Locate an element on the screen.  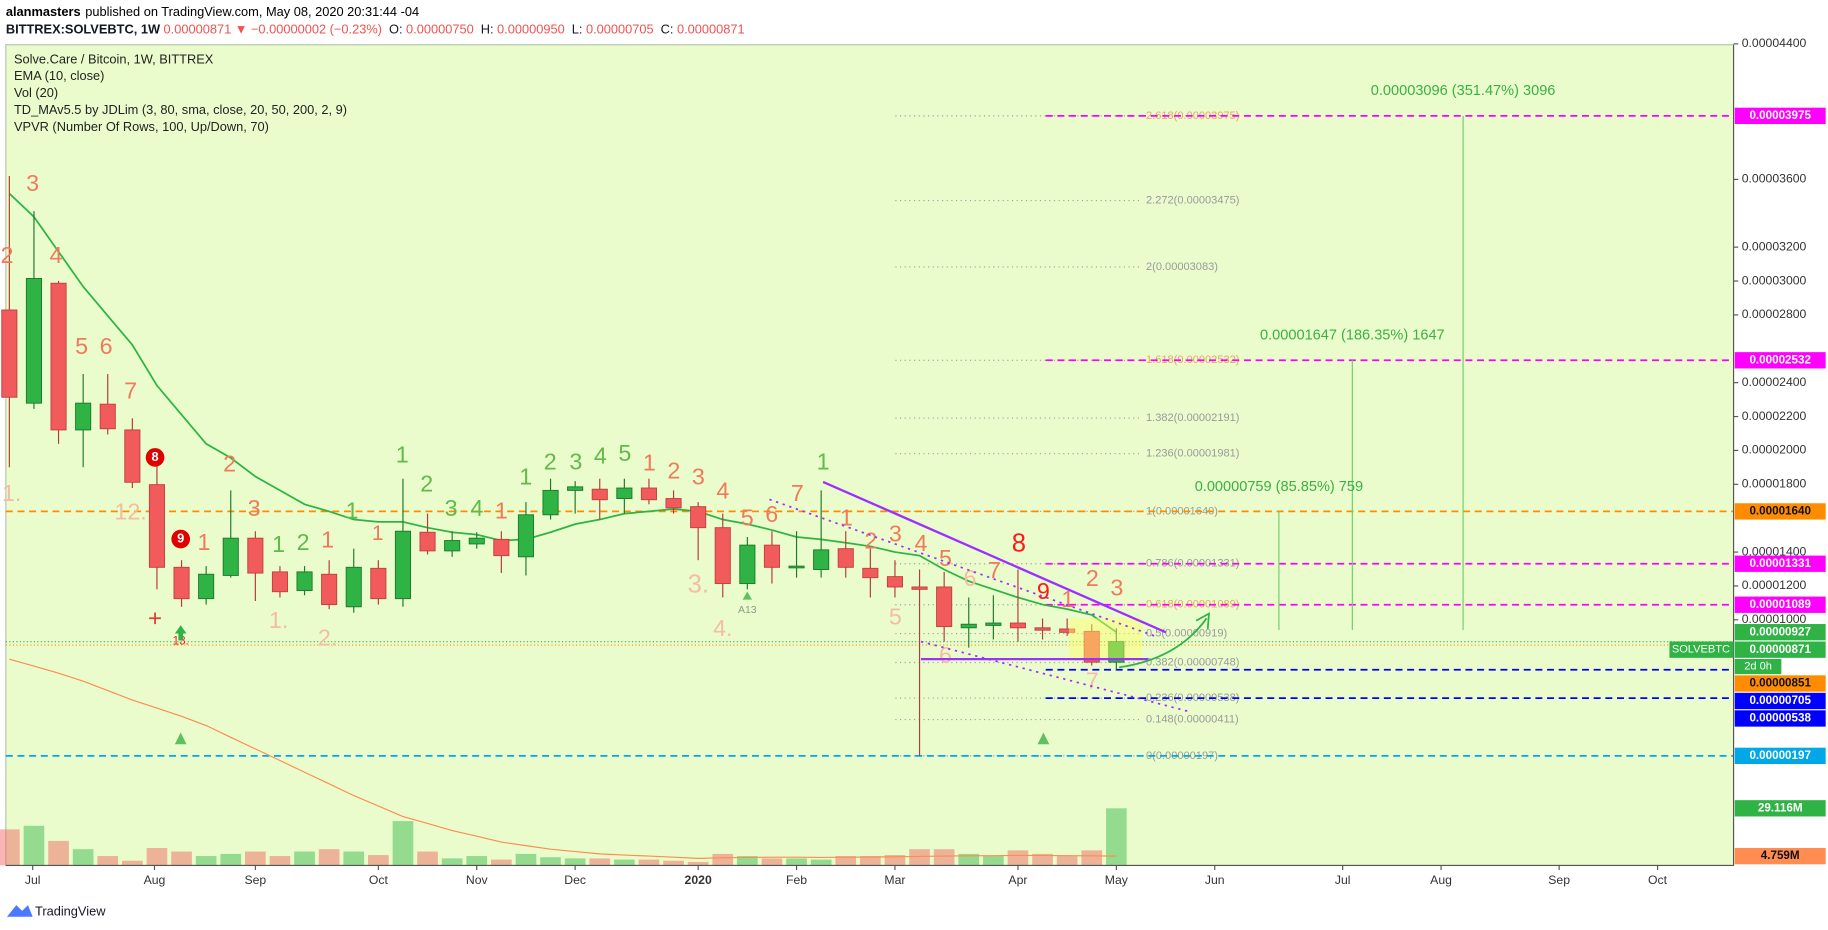
td-label: 1. is located at coordinates (11, 493).